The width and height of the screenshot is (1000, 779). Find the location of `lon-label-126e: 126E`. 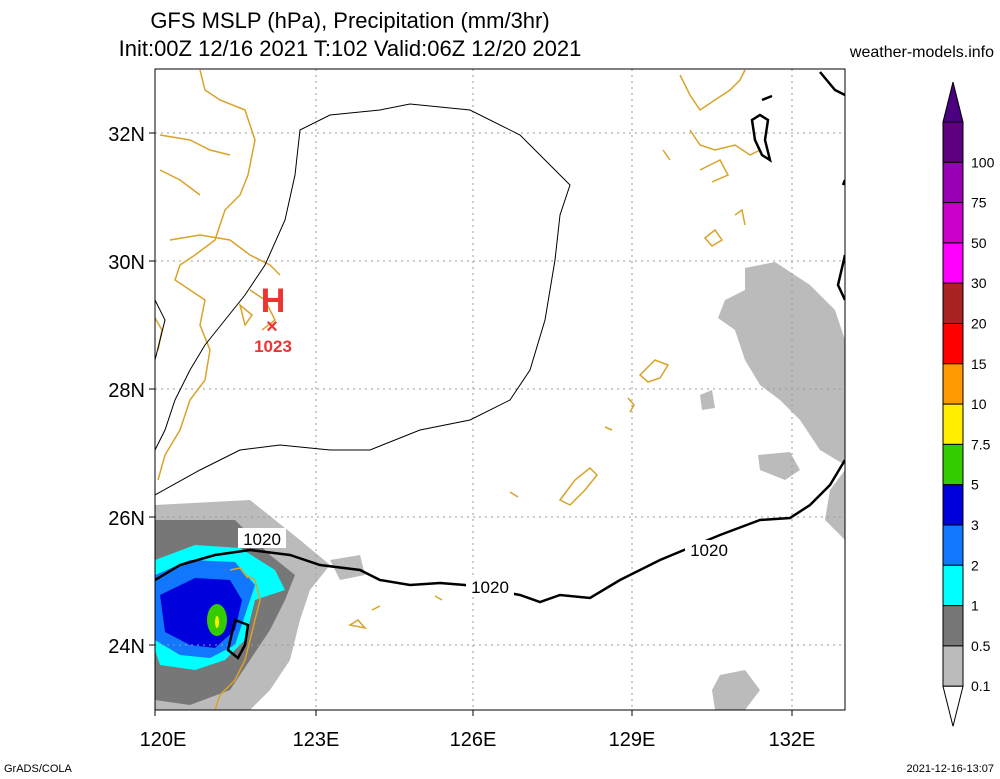

lon-label-126e: 126E is located at coordinates (473, 740).